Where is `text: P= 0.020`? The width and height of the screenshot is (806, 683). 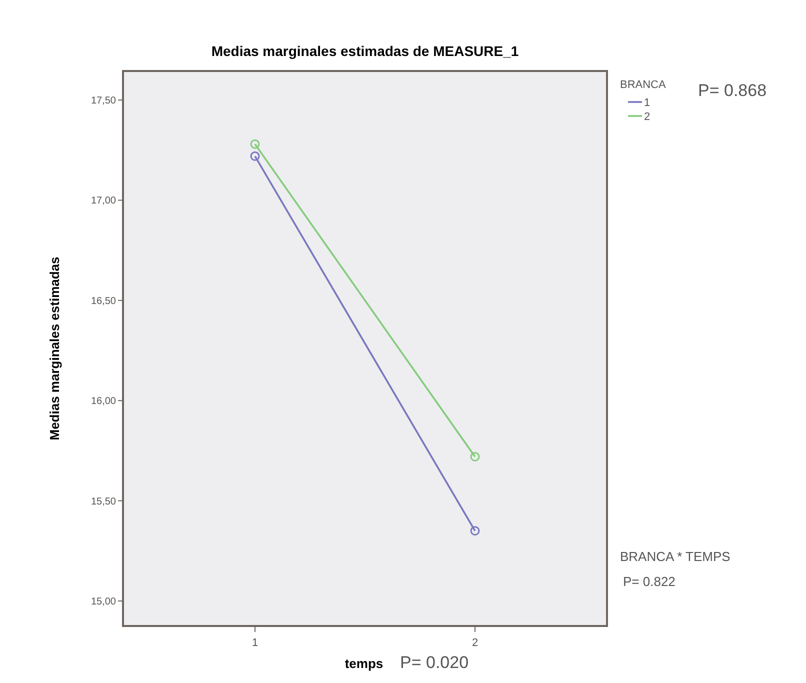 text: P= 0.020 is located at coordinates (434, 662).